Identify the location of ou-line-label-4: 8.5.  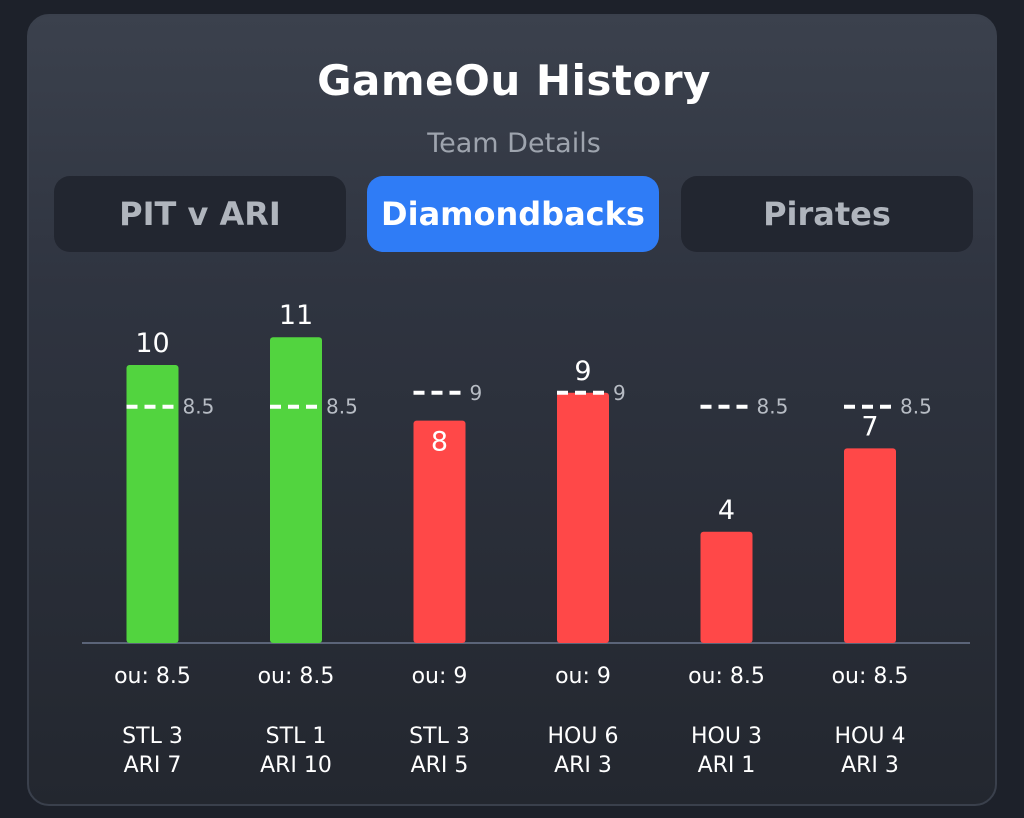
(773, 407).